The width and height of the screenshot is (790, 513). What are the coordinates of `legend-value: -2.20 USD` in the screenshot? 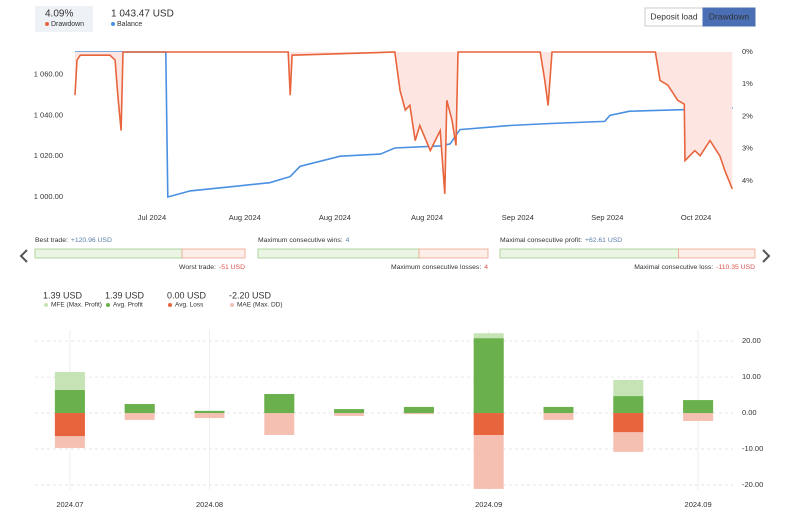 It's located at (250, 295).